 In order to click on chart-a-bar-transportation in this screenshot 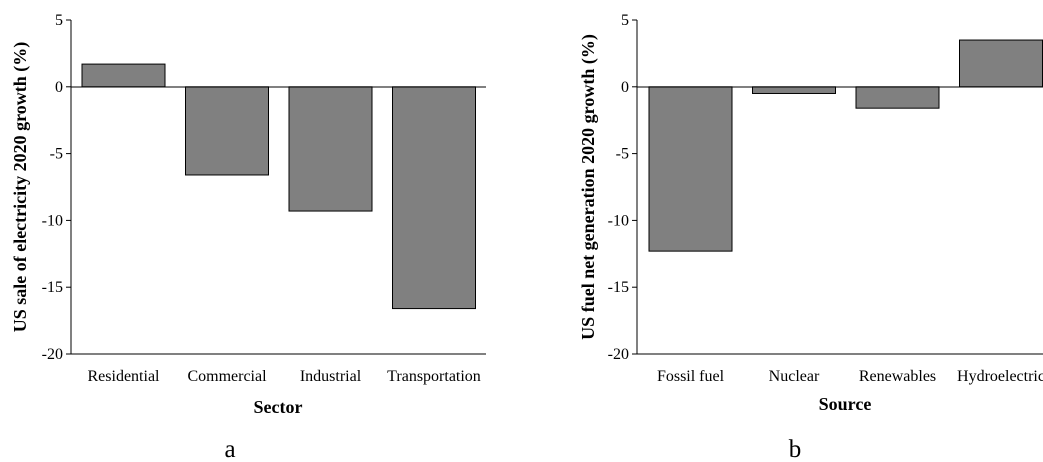, I will do `click(434, 198)`.